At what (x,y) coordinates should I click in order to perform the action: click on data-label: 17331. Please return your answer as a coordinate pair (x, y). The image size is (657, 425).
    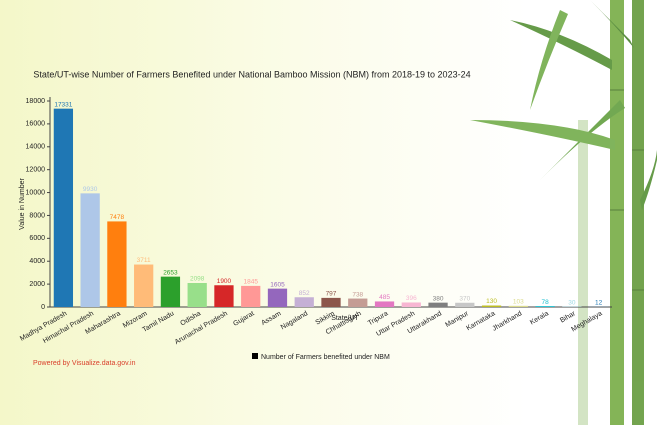
    Looking at the image, I should click on (63, 104).